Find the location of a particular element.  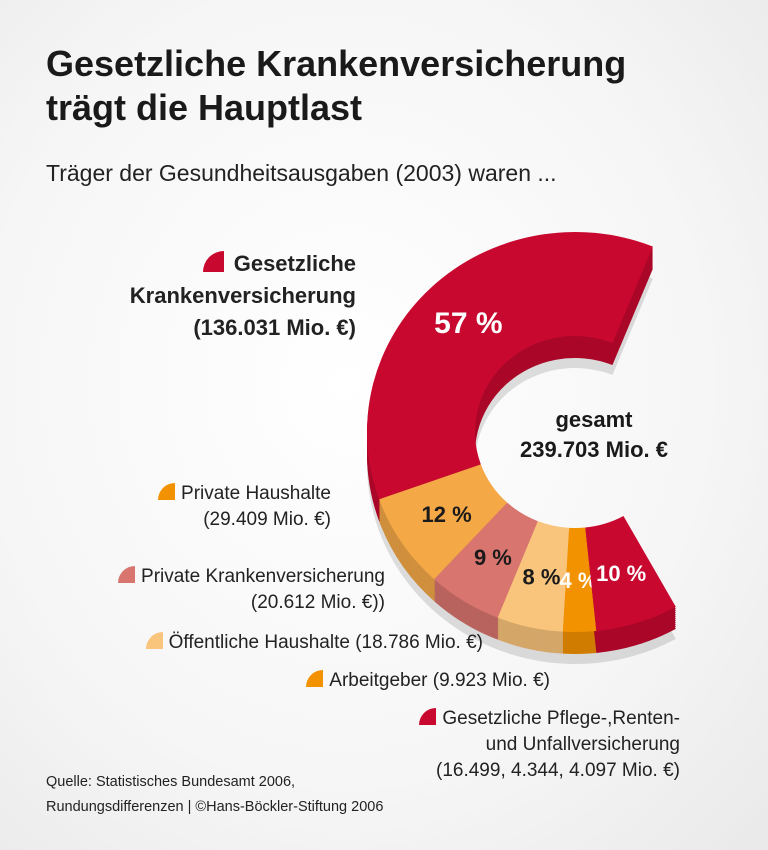

slice-percent-label: 57 % is located at coordinates (468, 323).